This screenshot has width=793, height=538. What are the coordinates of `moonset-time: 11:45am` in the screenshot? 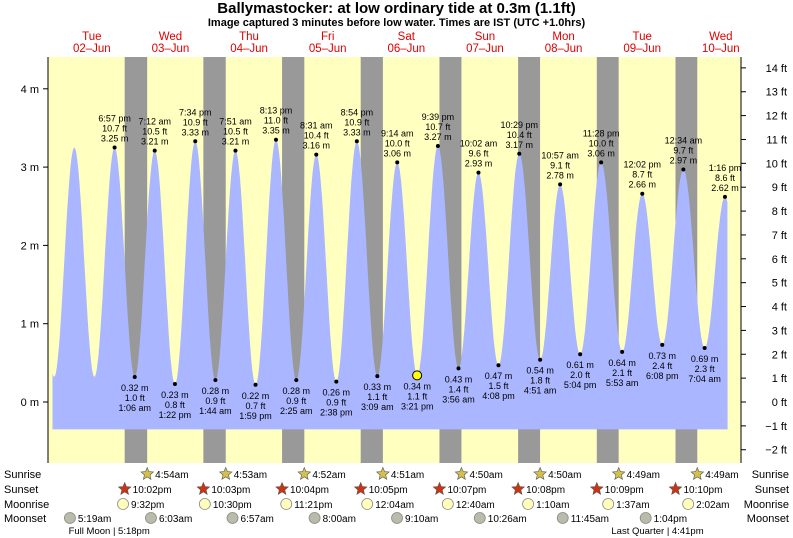 It's located at (590, 519).